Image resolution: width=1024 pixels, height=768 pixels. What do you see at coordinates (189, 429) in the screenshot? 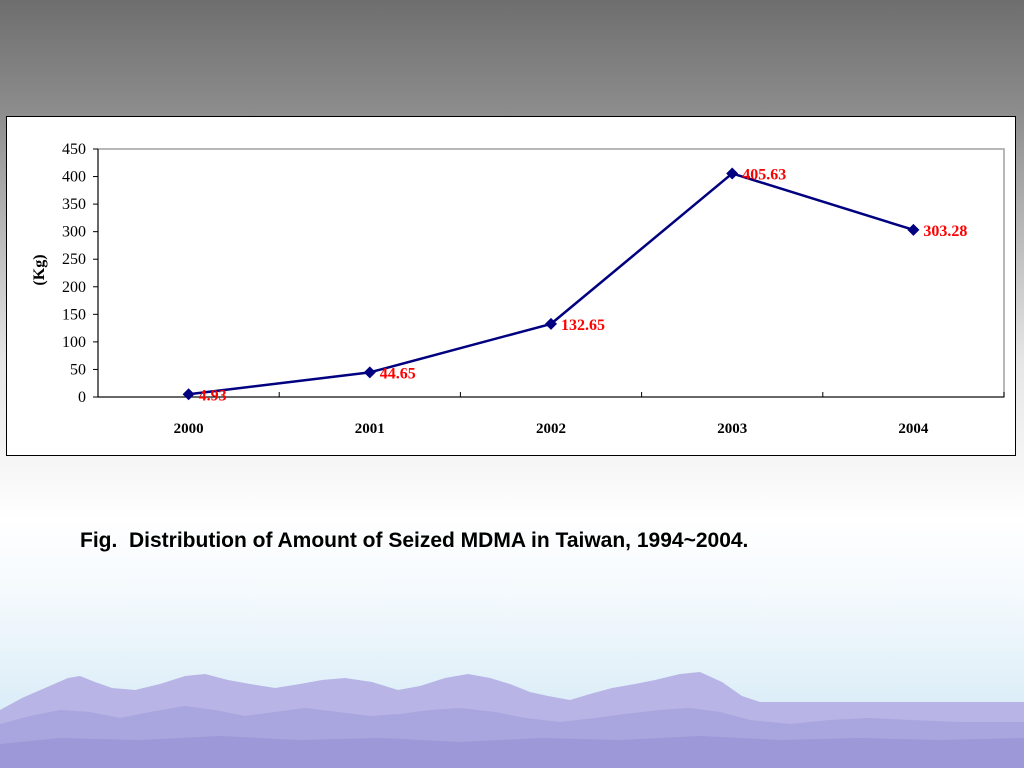
I see `x-tick-label: 2000` at bounding box center [189, 429].